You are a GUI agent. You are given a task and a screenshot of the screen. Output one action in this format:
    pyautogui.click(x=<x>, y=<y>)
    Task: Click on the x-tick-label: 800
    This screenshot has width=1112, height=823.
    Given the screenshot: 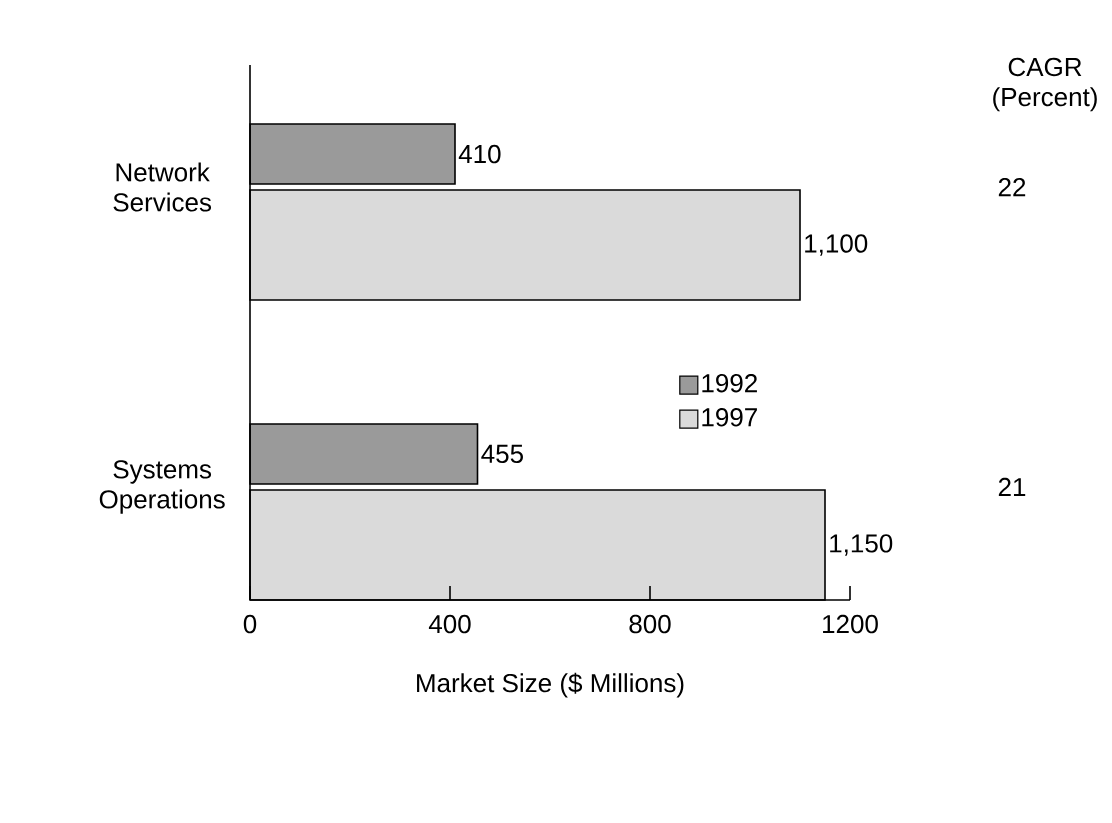 What is the action you would take?
    pyautogui.click(x=650, y=624)
    